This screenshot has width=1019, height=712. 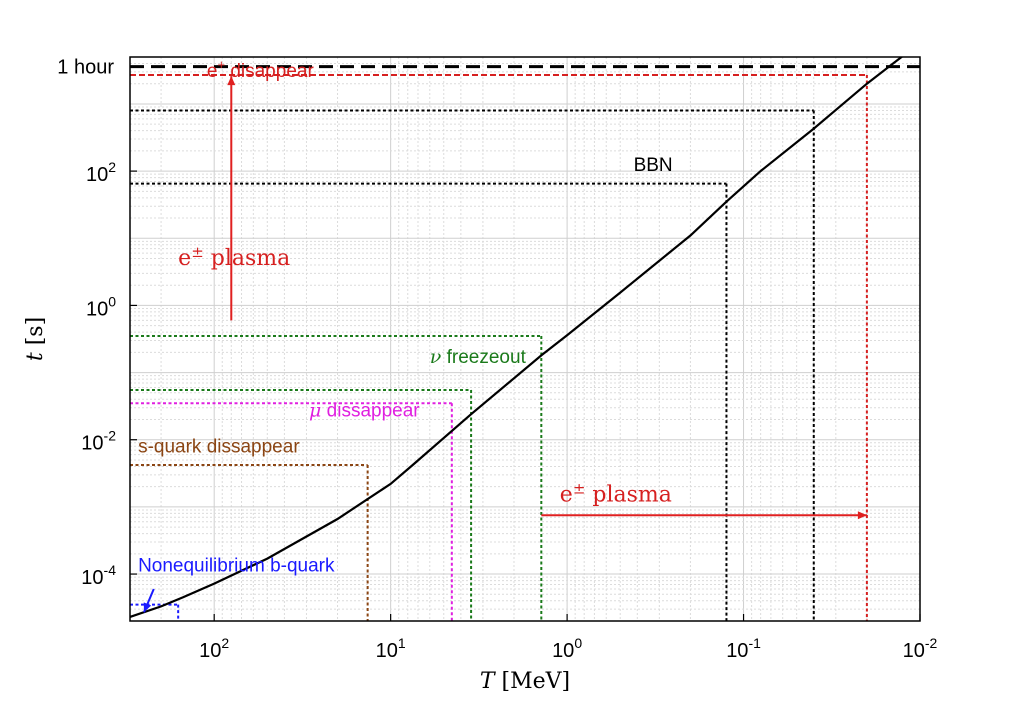 What do you see at coordinates (98, 575) in the screenshot?
I see `y-tick-label: 10⁻⁴` at bounding box center [98, 575].